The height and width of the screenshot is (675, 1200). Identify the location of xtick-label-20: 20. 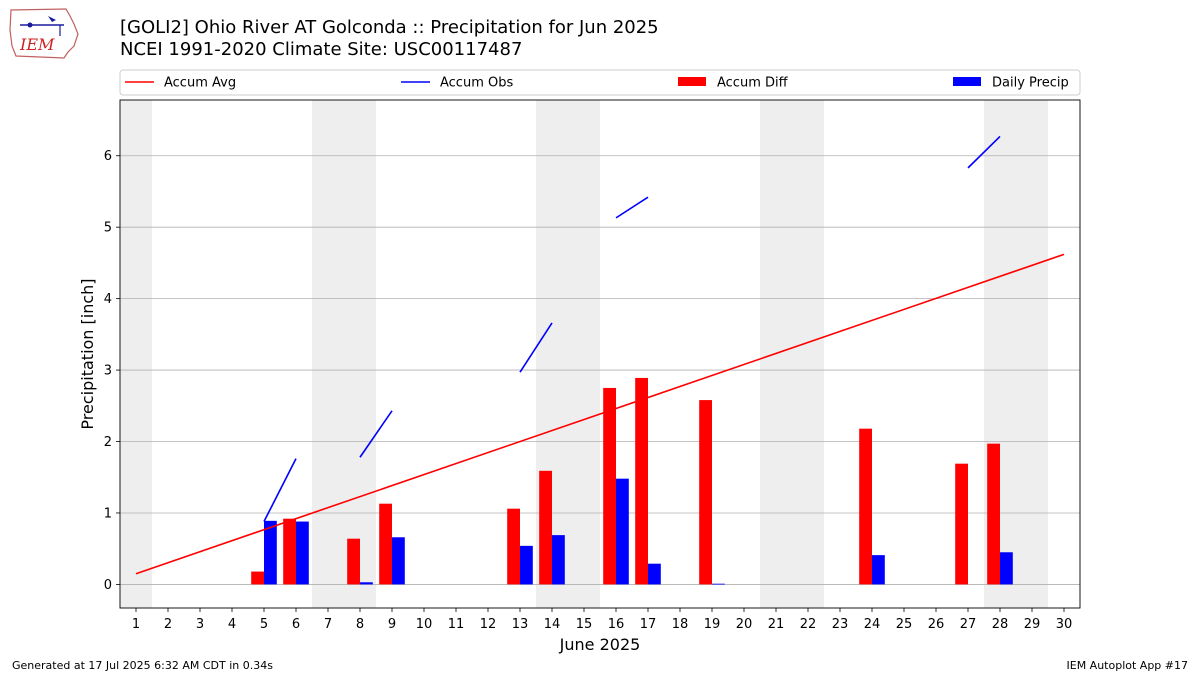
(744, 624).